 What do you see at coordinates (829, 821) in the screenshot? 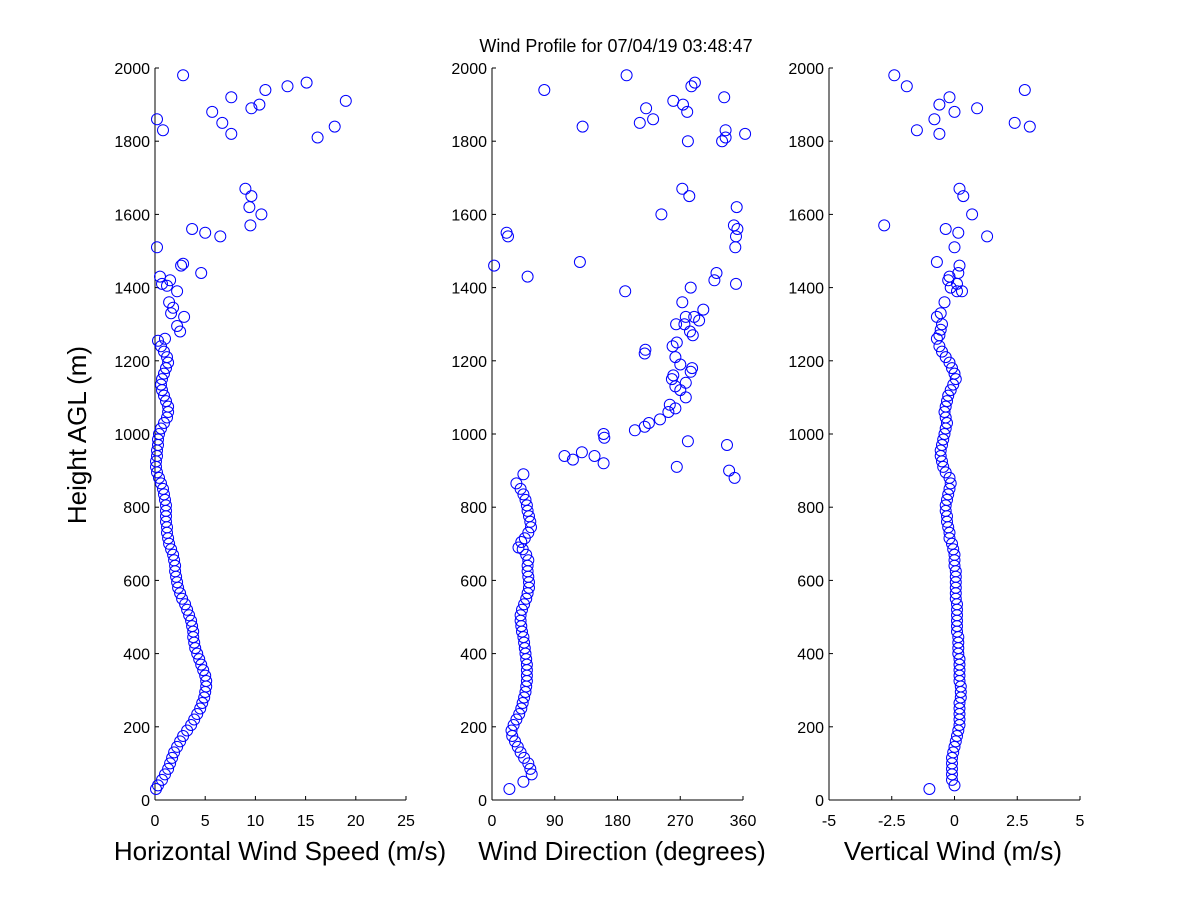
I see `x-tick-label: -5` at bounding box center [829, 821].